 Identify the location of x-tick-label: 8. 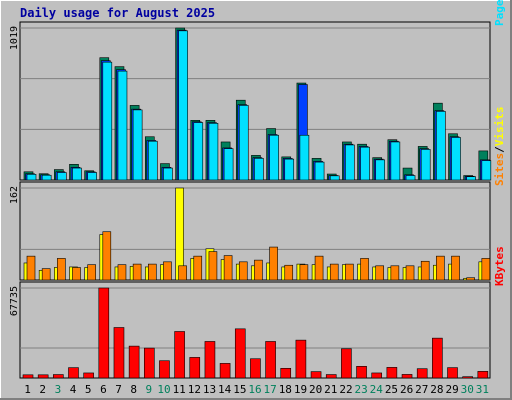
(133, 389).